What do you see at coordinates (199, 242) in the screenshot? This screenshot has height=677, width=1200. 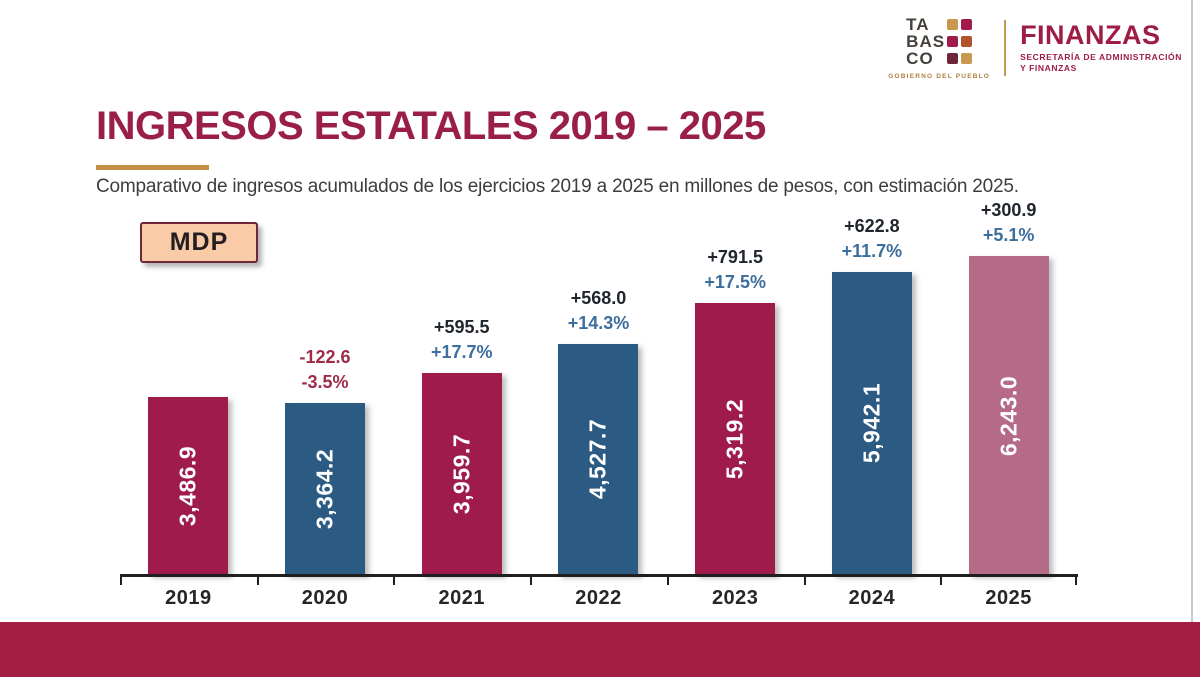 I see `units-badge: MDP` at bounding box center [199, 242].